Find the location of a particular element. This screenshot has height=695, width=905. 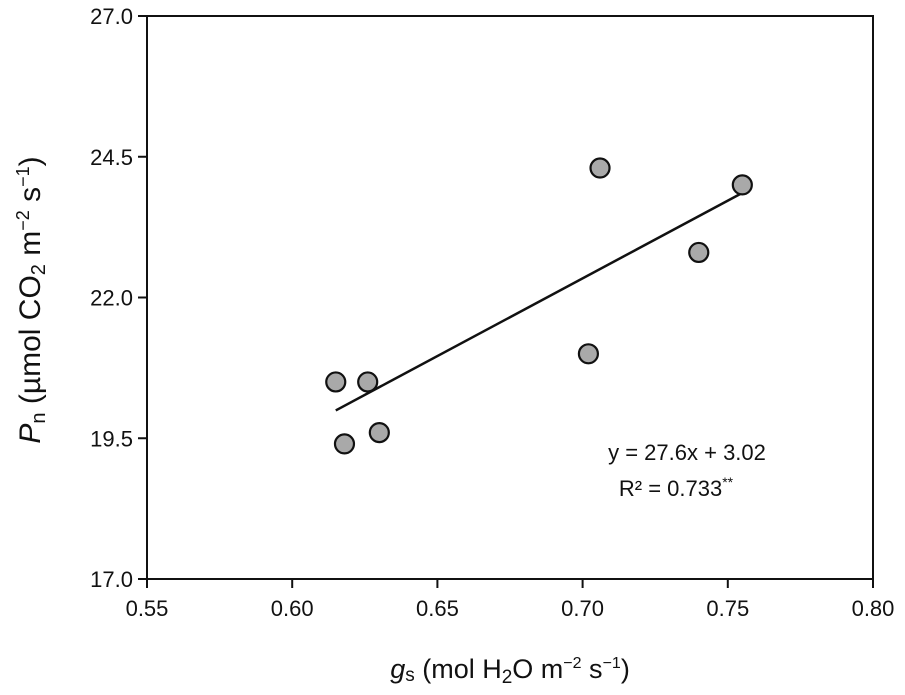

x-tick-label-3: 0.70 is located at coordinates (582, 608).